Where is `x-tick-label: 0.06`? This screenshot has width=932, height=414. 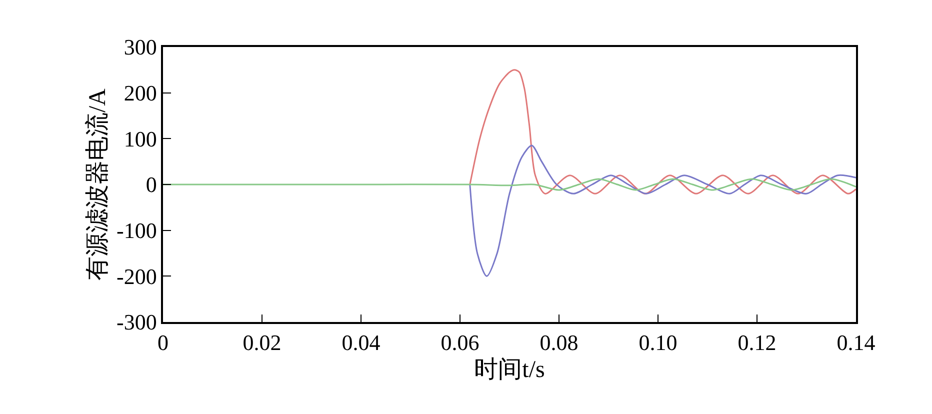 x-tick-label: 0.06 is located at coordinates (460, 343).